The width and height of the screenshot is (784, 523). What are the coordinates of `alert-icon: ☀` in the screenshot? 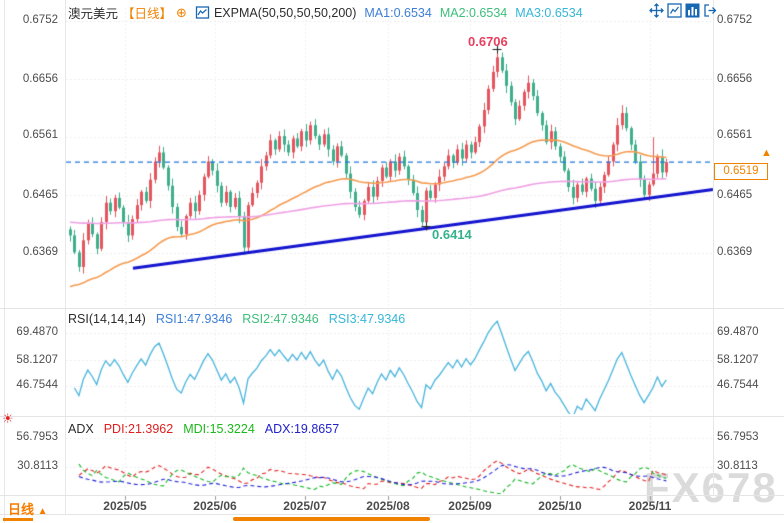 It's located at (8, 418).